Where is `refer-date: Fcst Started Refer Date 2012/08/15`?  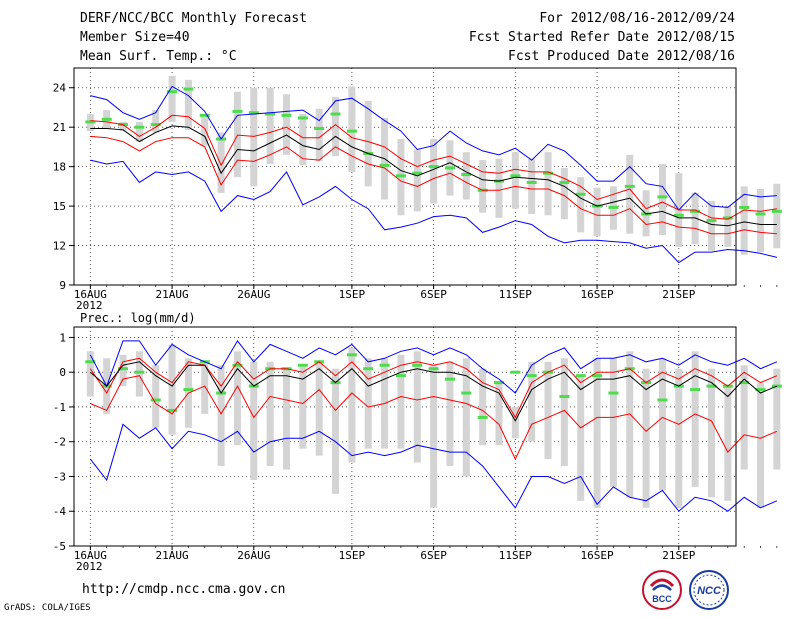
refer-date: Fcst Started Refer Date 2012/08/15 is located at coordinates (601, 37).